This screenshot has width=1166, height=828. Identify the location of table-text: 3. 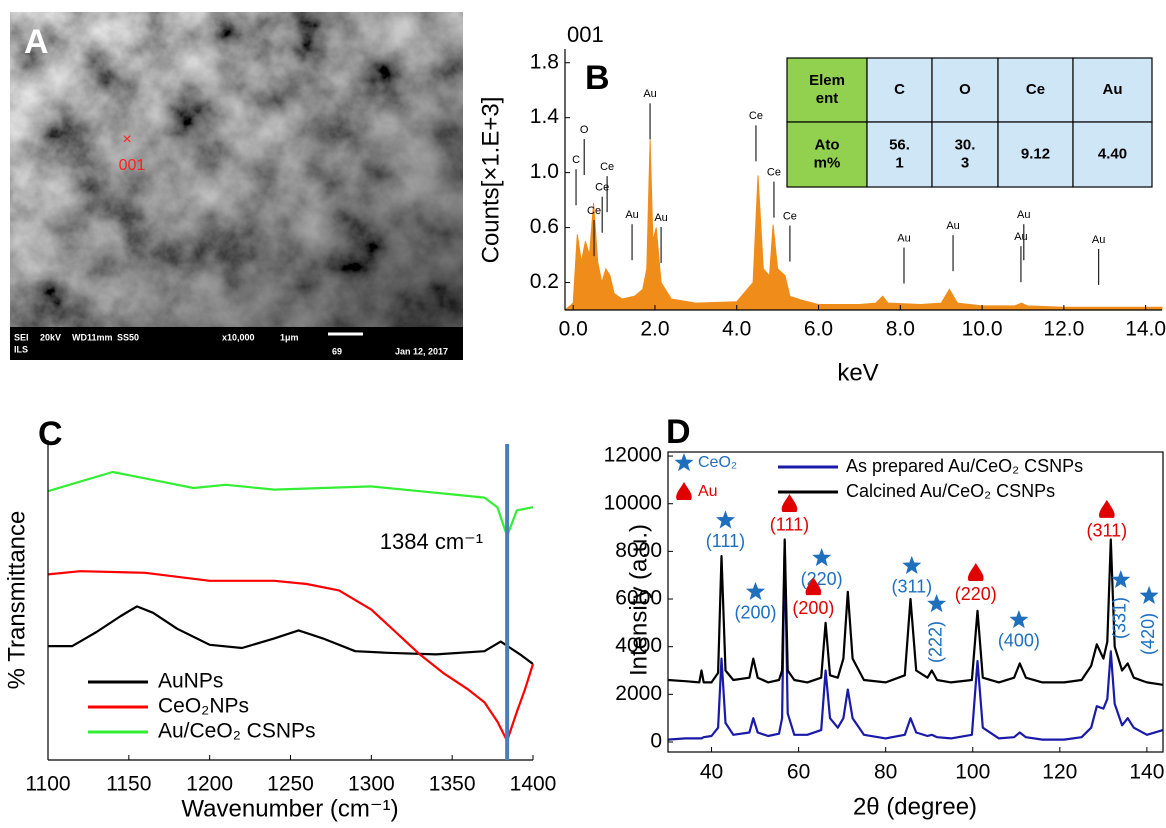
(965, 162).